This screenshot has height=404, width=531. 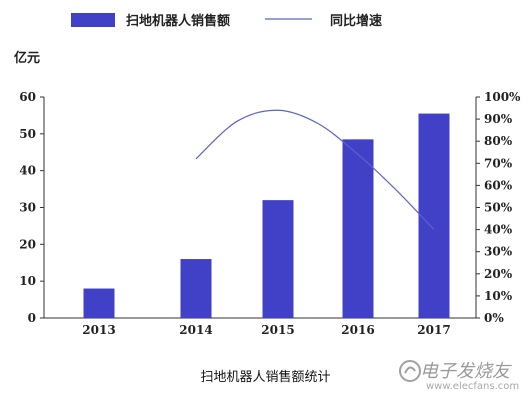 What do you see at coordinates (356, 21) in the screenshot?
I see `legend-line-label: 同比增速` at bounding box center [356, 21].